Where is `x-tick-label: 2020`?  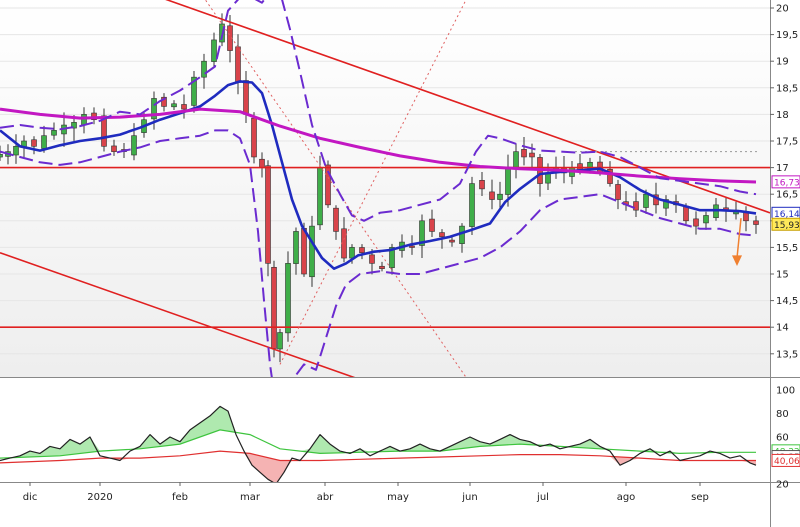 x-tick-label: 2020 is located at coordinates (99, 497).